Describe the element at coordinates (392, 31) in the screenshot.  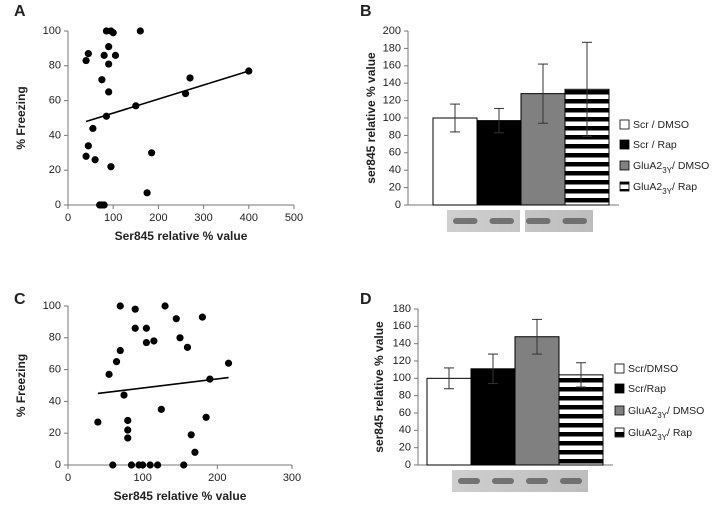
I see `y-tick-label: 200` at that location.